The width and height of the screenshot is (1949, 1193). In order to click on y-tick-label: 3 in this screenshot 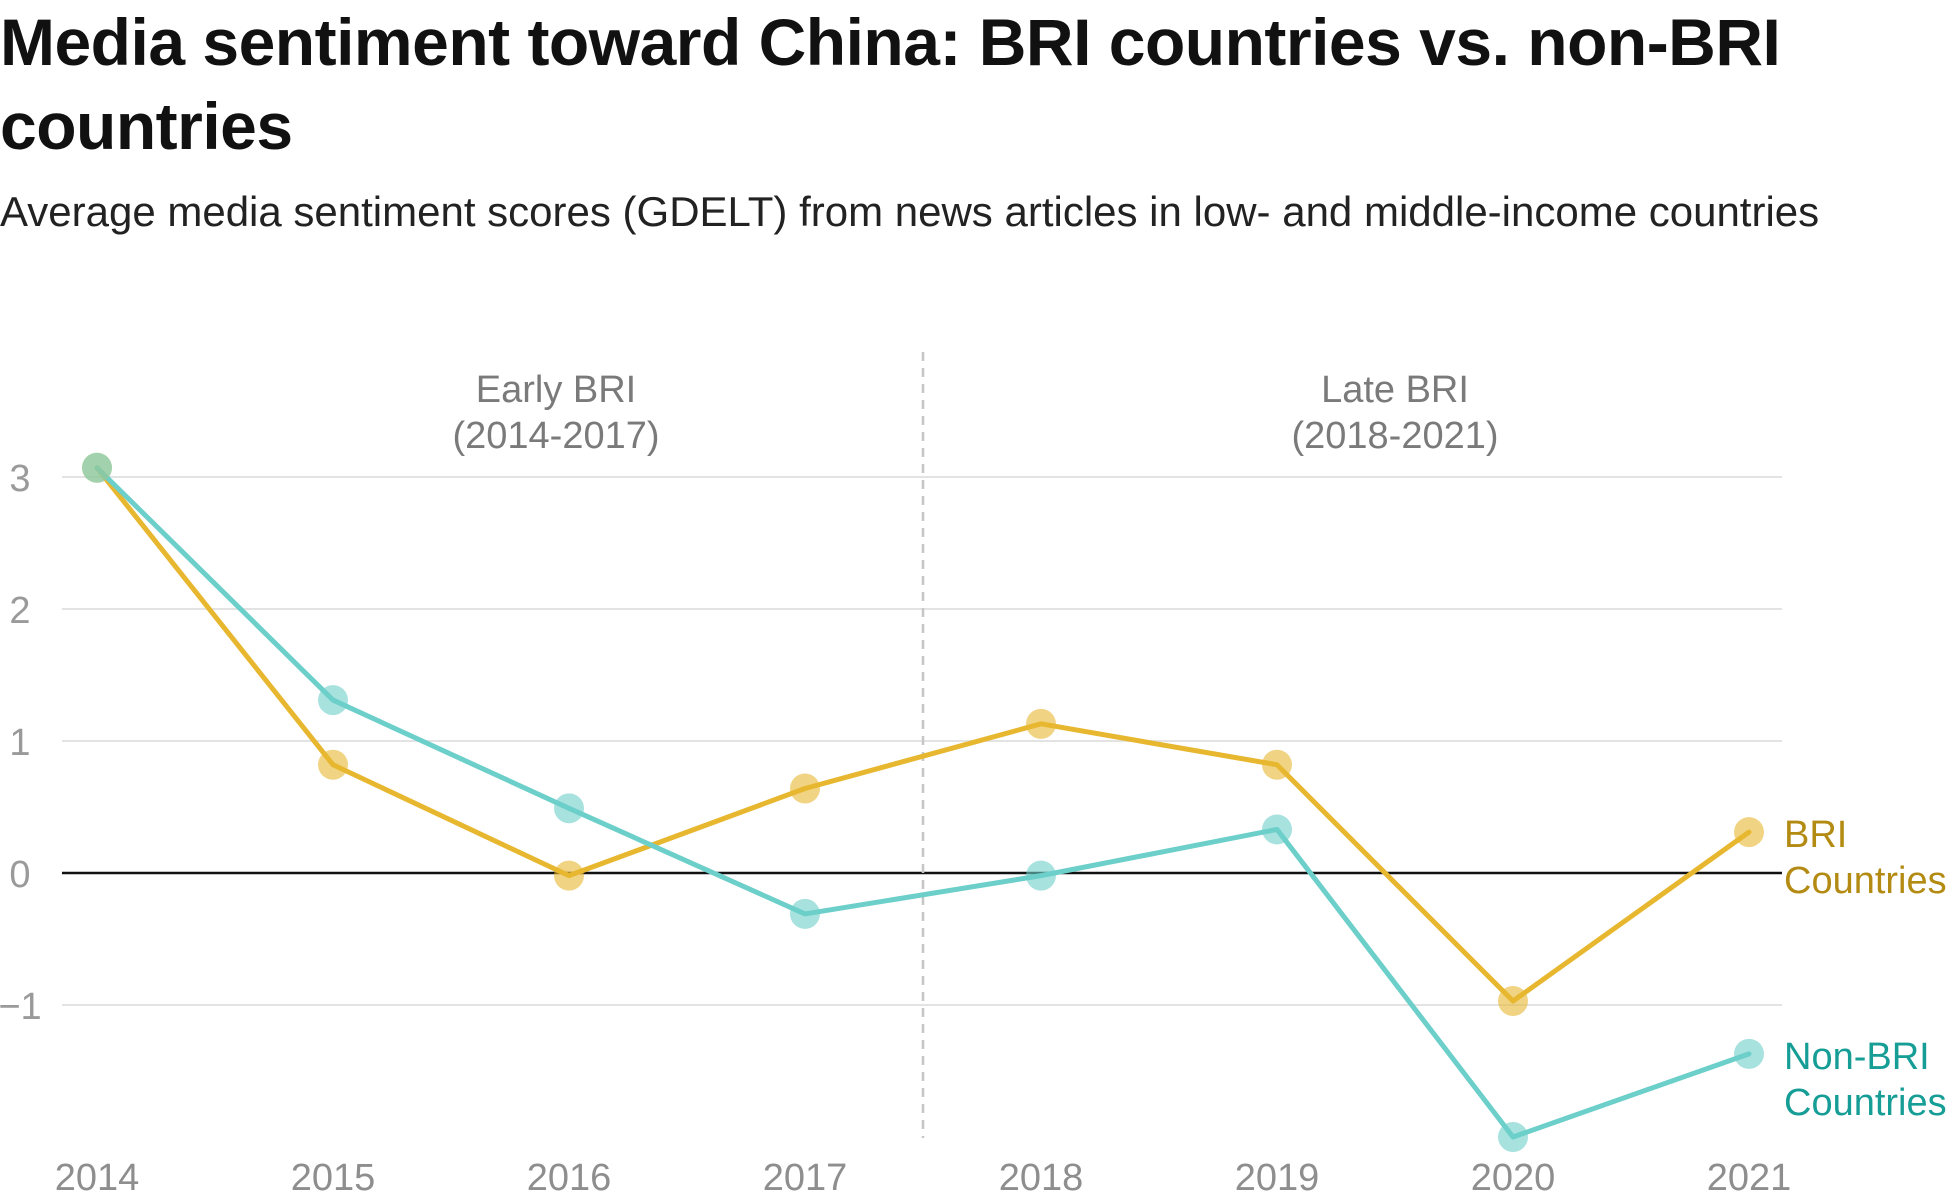, I will do `click(19, 479)`.